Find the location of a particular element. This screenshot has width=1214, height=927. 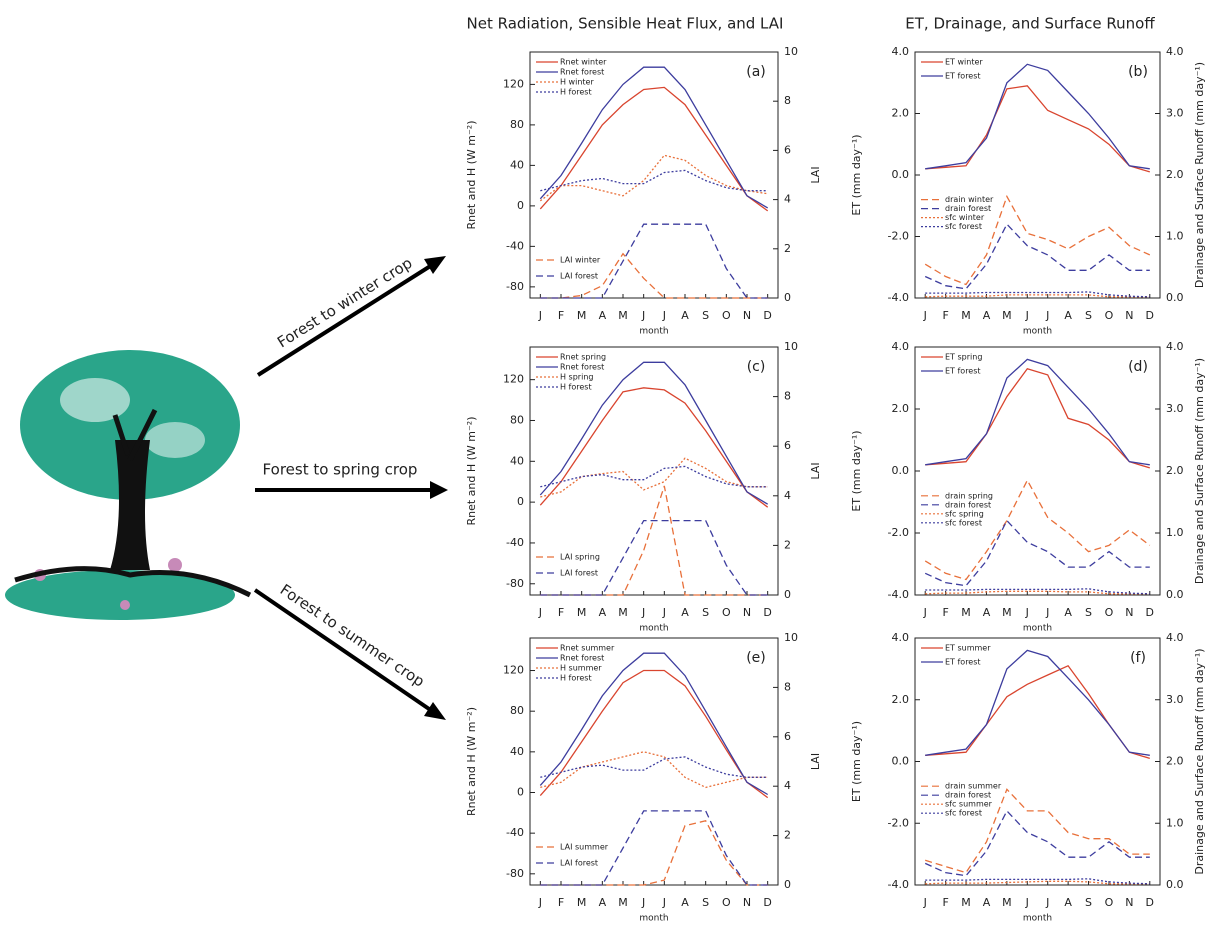

legend-label: drain summer is located at coordinates (973, 786).